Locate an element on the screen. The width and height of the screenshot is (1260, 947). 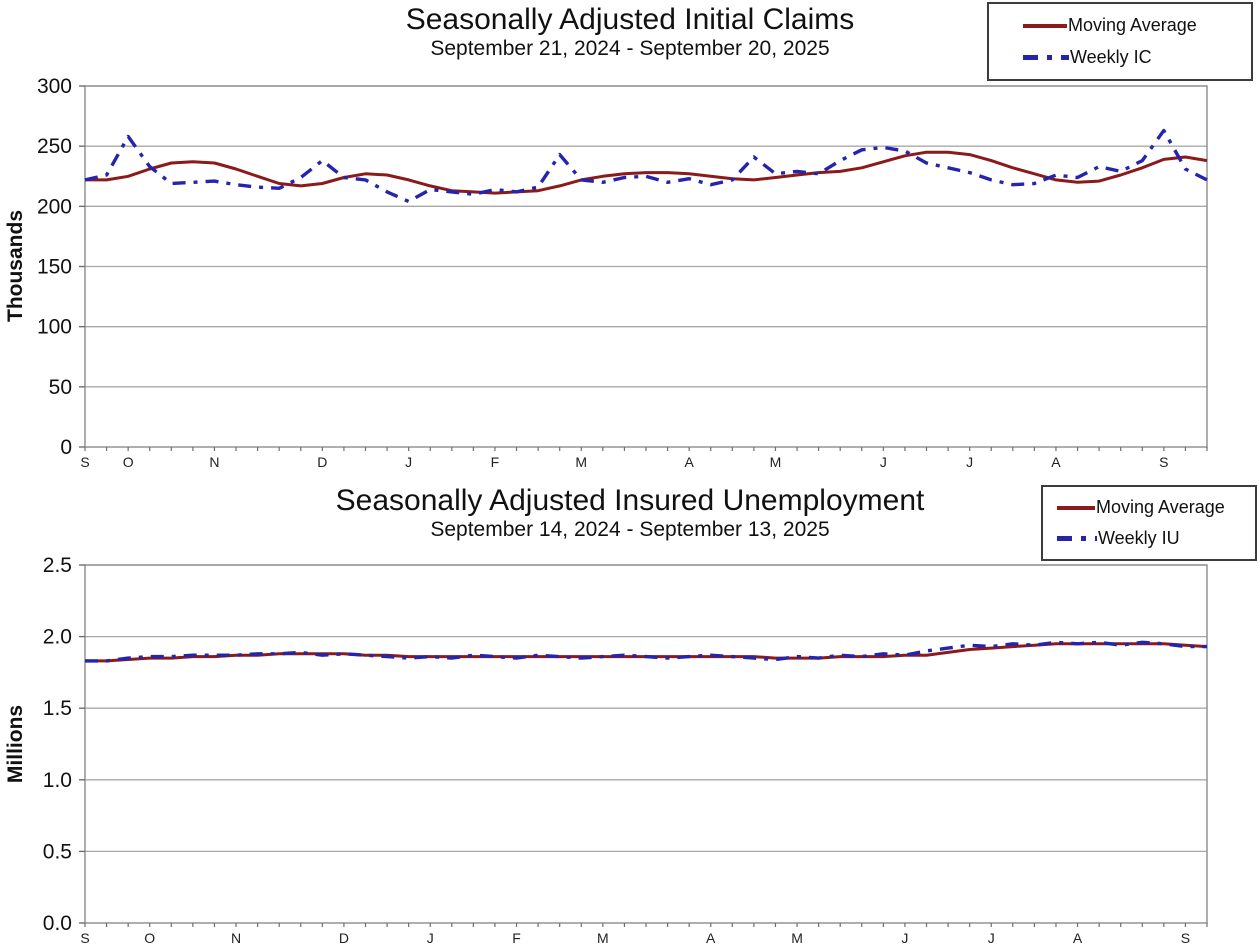
y-tick-label: 100 is located at coordinates (54, 327).